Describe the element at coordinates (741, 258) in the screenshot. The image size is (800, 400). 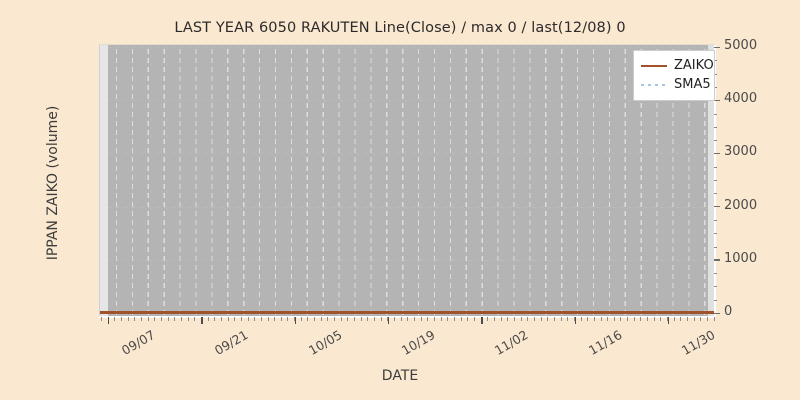
I see `y-tick-label: 1000` at that location.